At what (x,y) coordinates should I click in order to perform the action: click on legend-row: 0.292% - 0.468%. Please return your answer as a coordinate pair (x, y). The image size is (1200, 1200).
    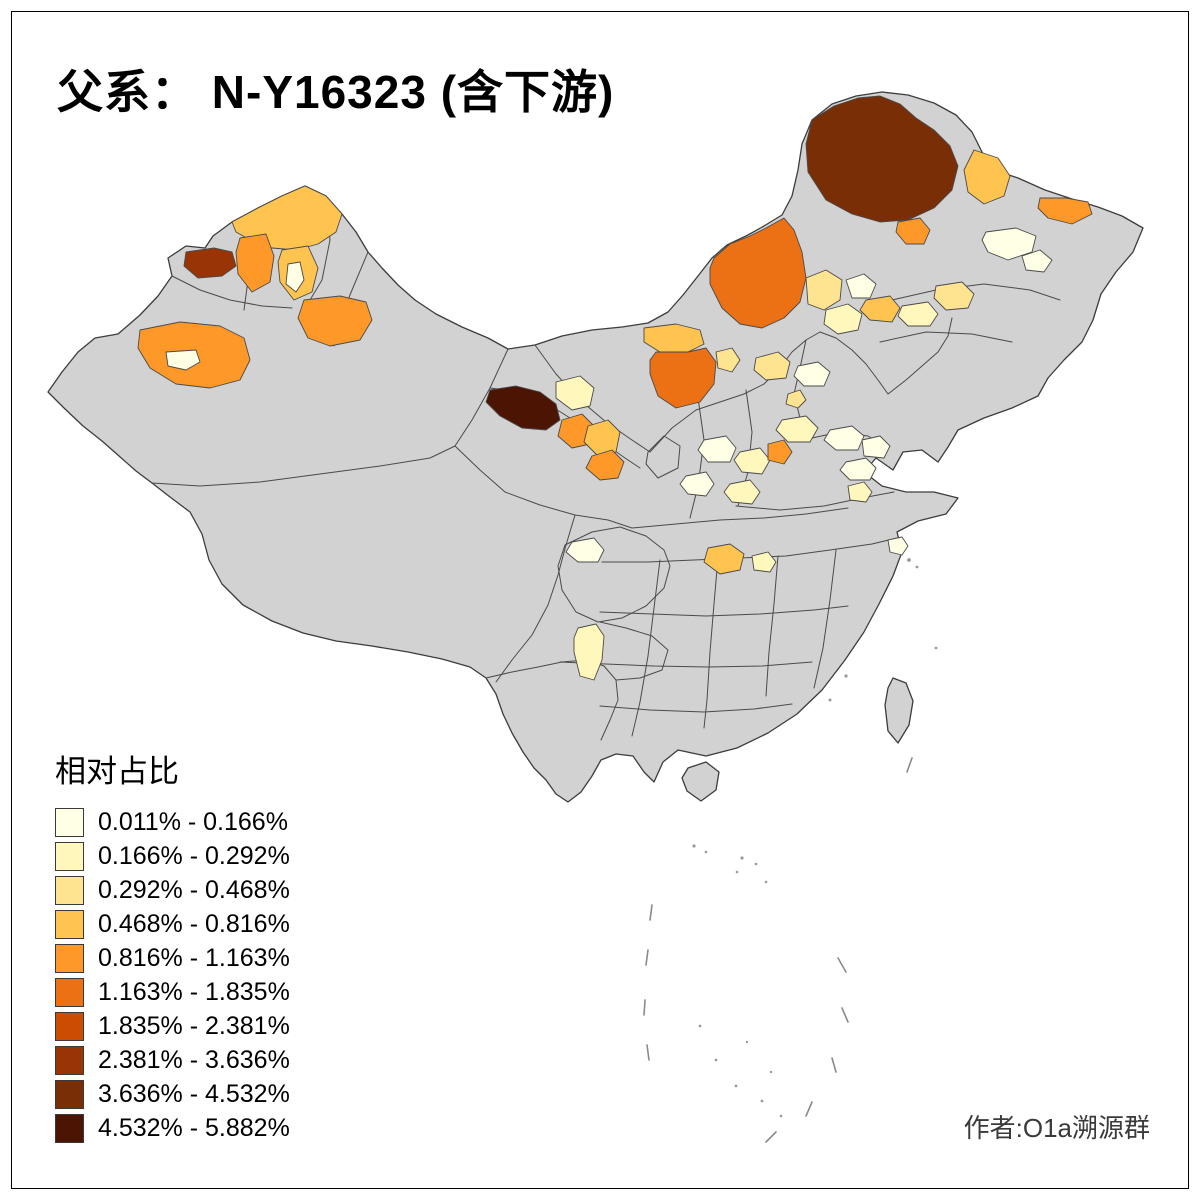
    Looking at the image, I should click on (172, 890).